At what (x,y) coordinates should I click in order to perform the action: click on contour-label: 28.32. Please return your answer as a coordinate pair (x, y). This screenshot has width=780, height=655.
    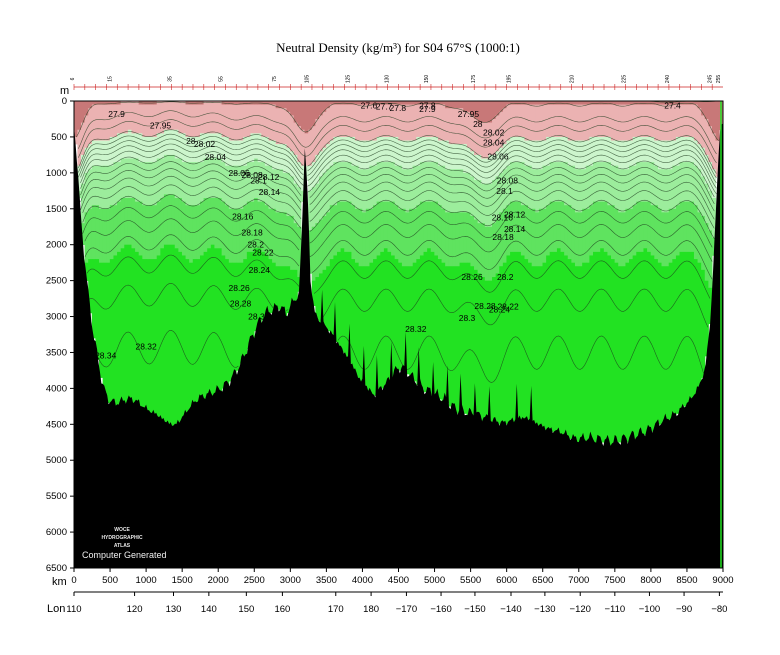
    Looking at the image, I should click on (146, 347).